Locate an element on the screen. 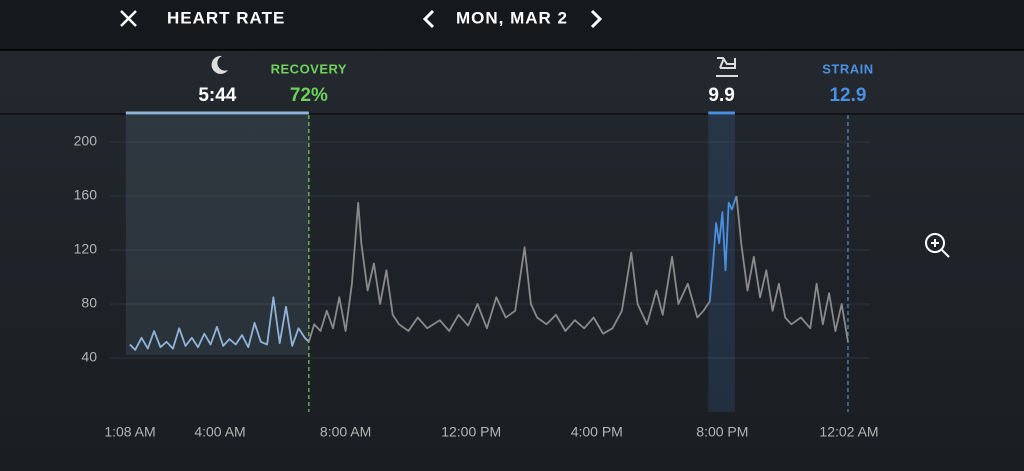  x-tick-label: 4:00 AM is located at coordinates (219, 432).